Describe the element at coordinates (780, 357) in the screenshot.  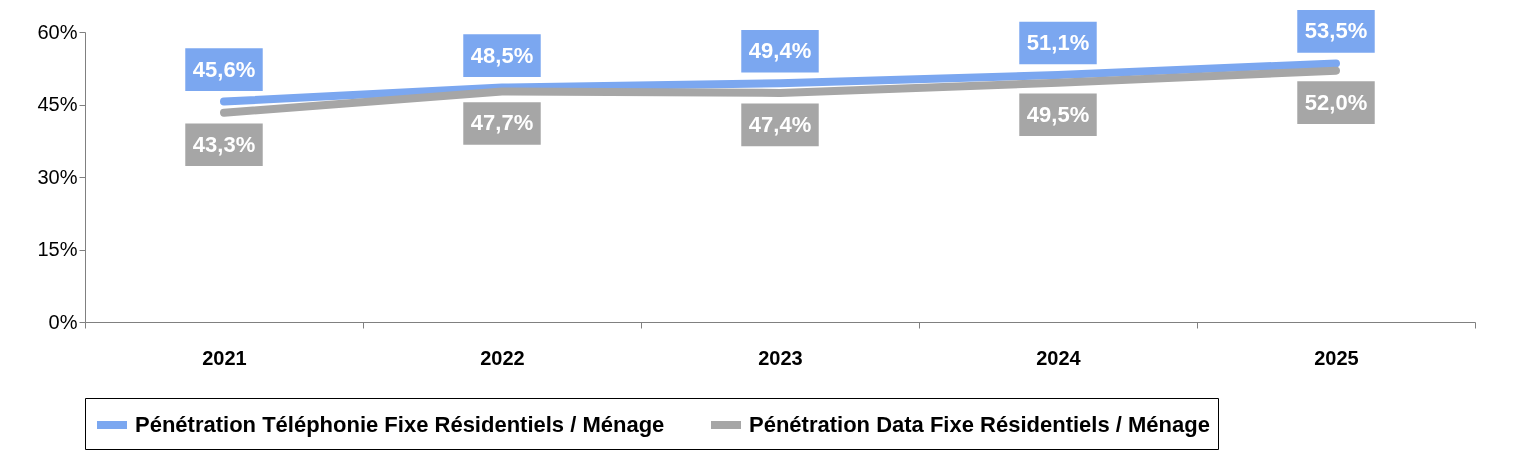
I see `x-tick-label: 2023` at that location.